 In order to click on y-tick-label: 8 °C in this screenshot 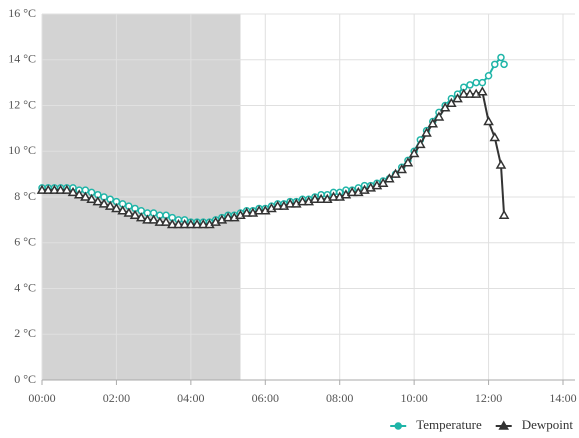, I will do `click(25, 196)`.